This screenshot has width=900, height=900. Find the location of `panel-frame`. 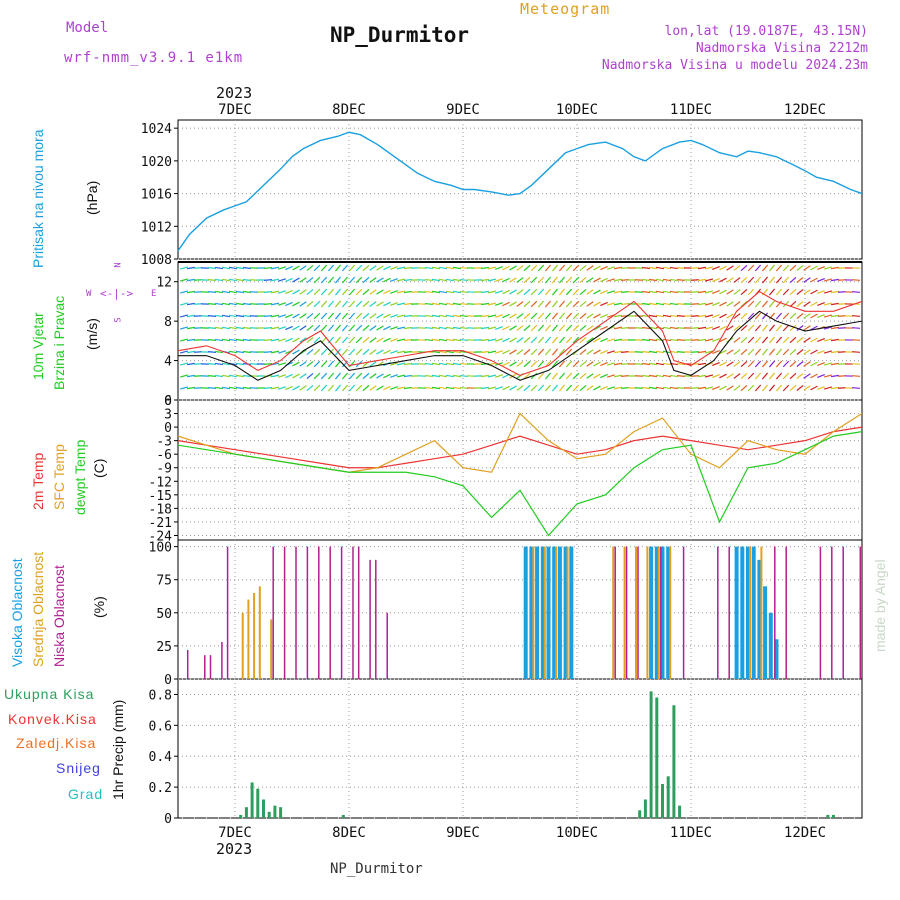

panel-frame is located at coordinates (520, 189).